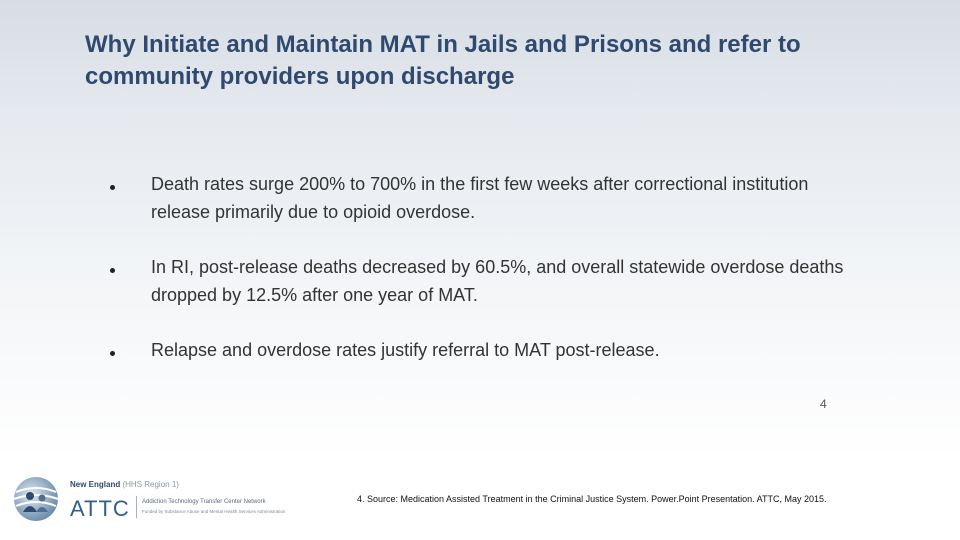 This screenshot has width=960, height=540. I want to click on footnote-number: 4, so click(823, 404).